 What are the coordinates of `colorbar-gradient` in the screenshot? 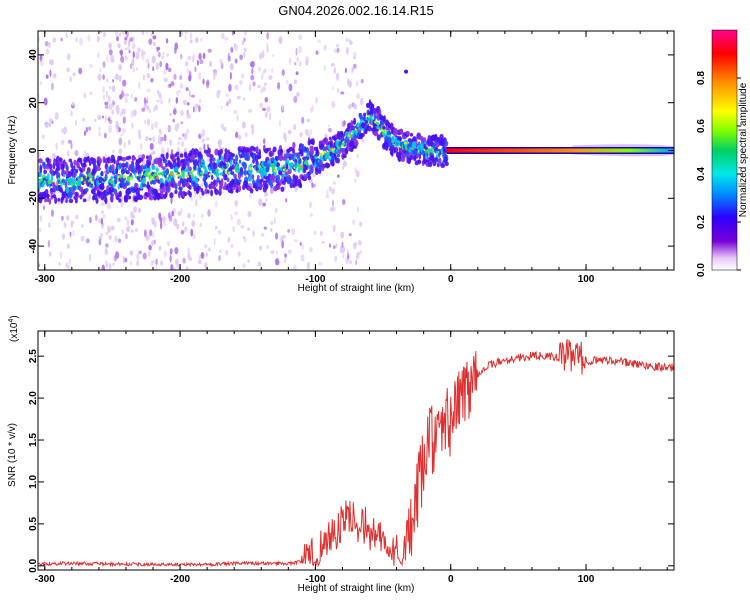 It's located at (724, 150).